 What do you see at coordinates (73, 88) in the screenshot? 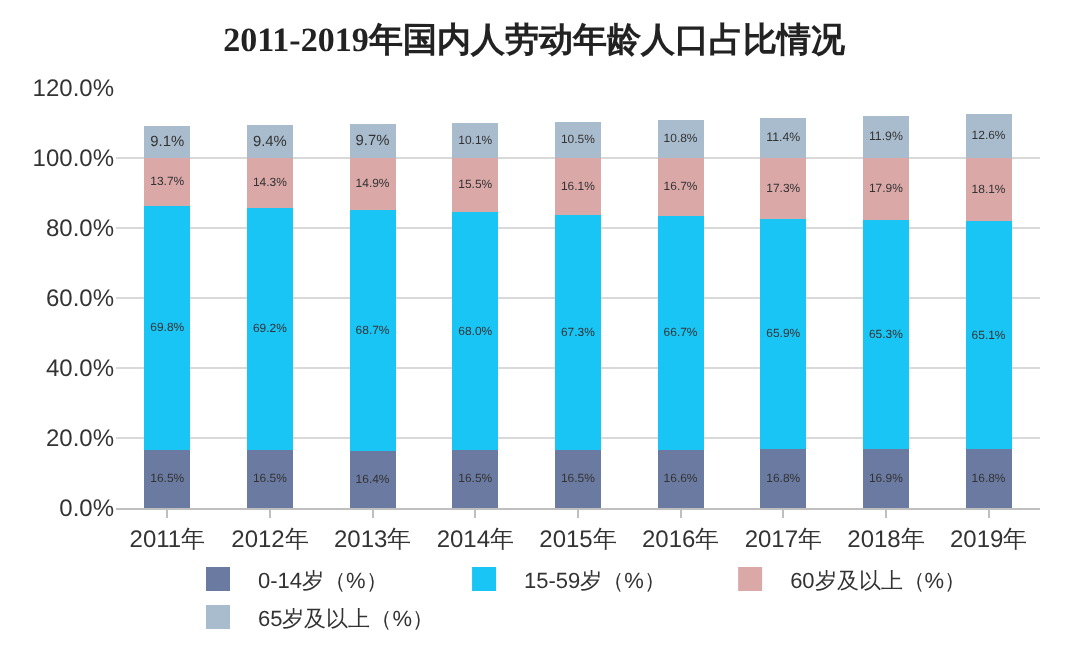
I see `y-tick-label: 120.0%` at bounding box center [73, 88].